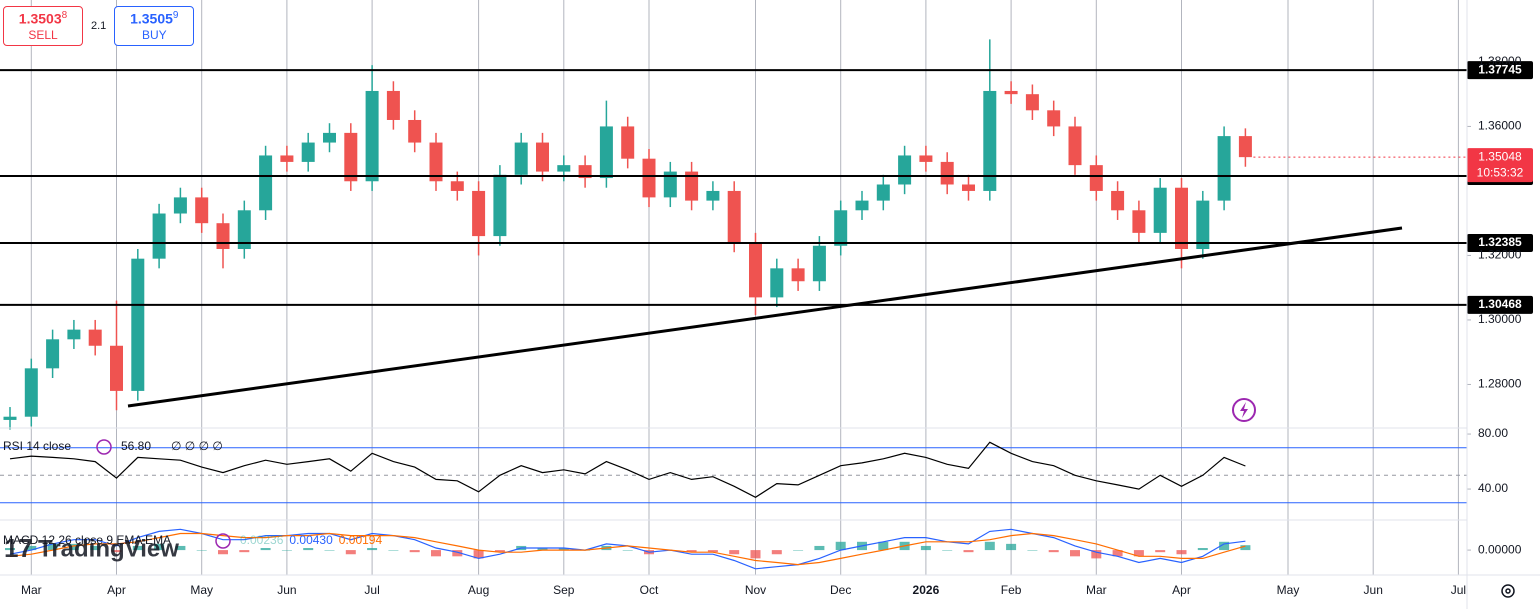 This screenshot has width=1540, height=609. What do you see at coordinates (1244, 410) in the screenshot?
I see `alert-icon` at bounding box center [1244, 410].